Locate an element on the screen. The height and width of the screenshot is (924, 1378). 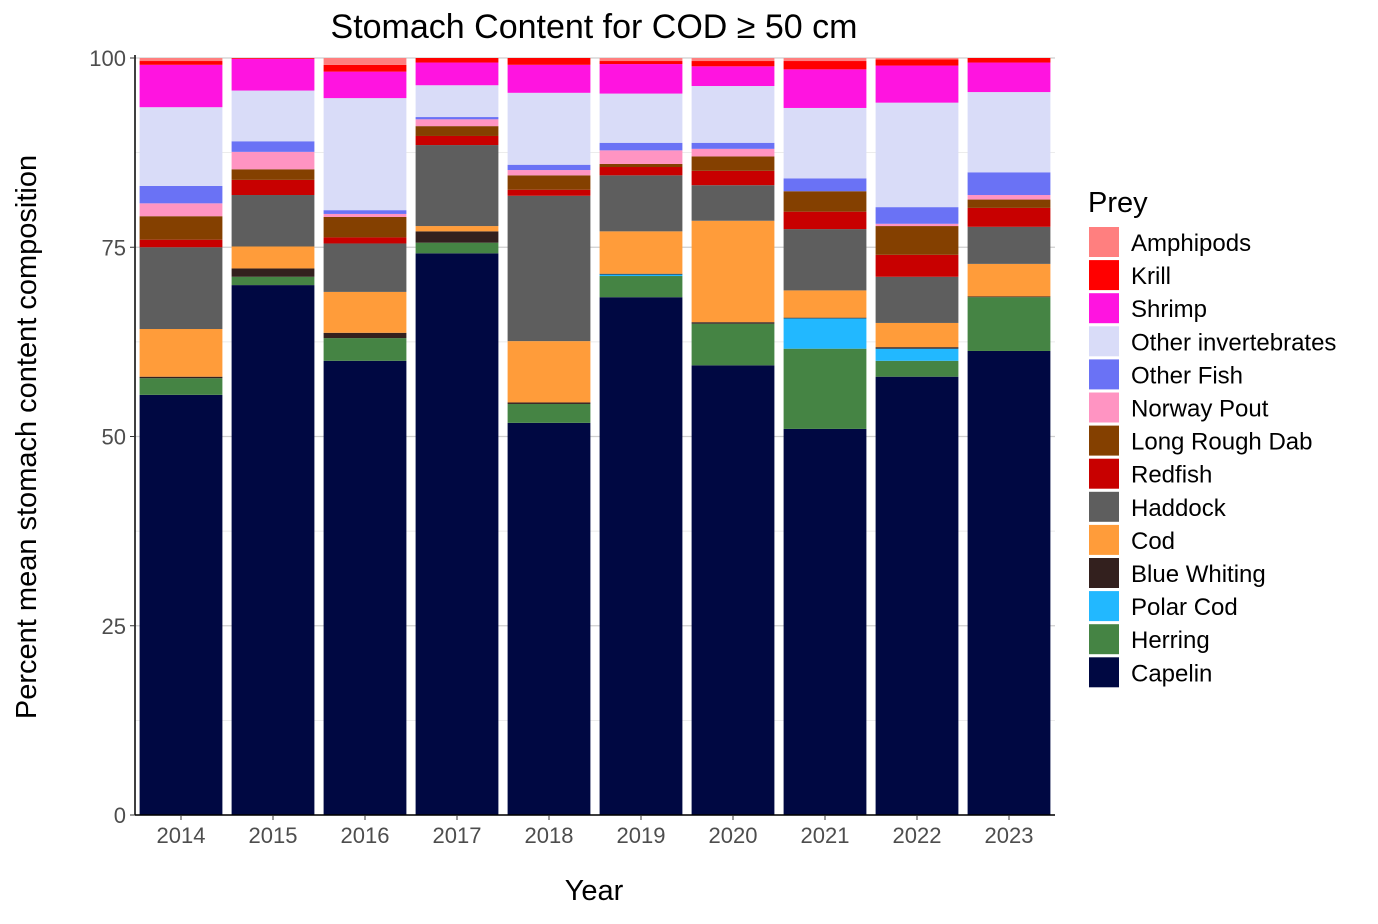
legend-title: Prey is located at coordinates (1118, 203).